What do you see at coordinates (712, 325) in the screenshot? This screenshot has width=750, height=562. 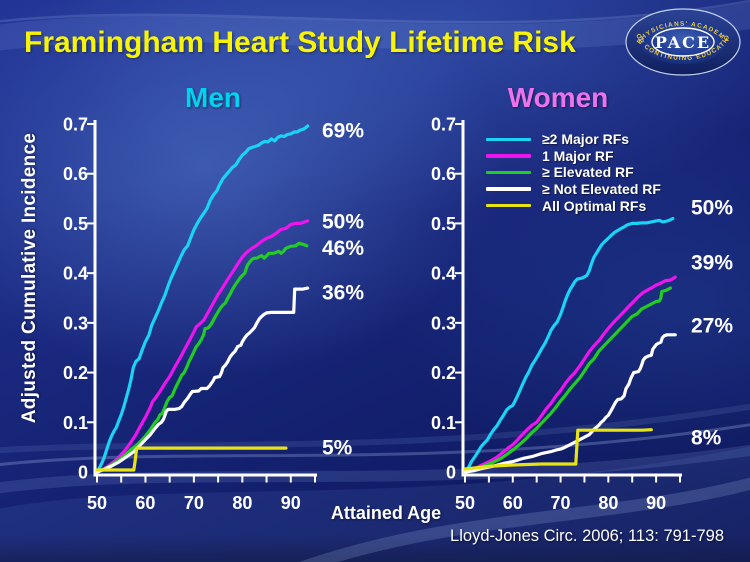 I see `series-end-label: 27%` at bounding box center [712, 325].